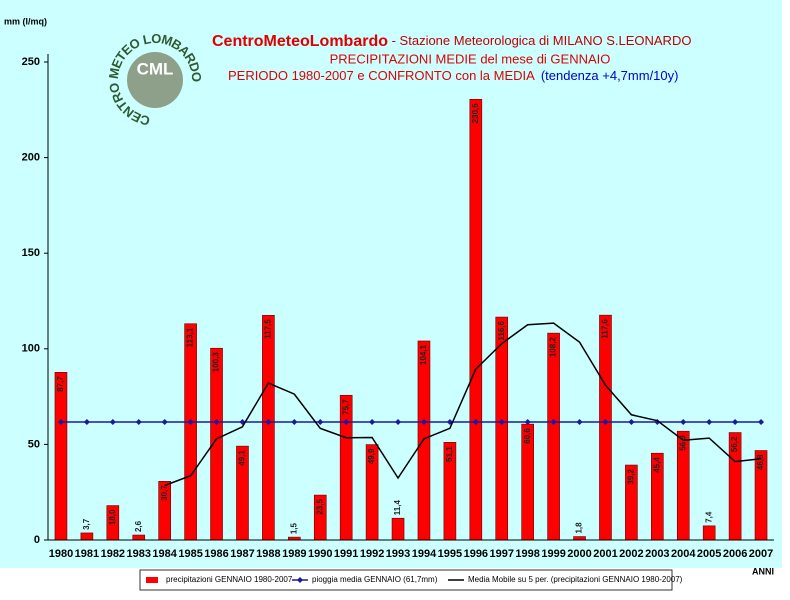 This screenshot has width=790, height=600. What do you see at coordinates (86, 524) in the screenshot?
I see `data-label: 3,7` at bounding box center [86, 524].